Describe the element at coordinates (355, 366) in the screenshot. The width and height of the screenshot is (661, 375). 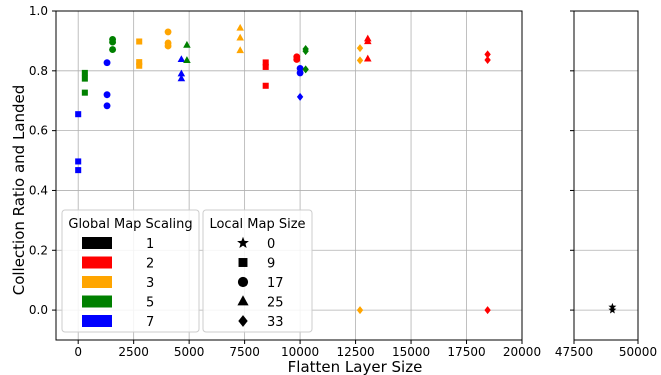
I see `x-axis-label: Flatten Layer Size` at that location.